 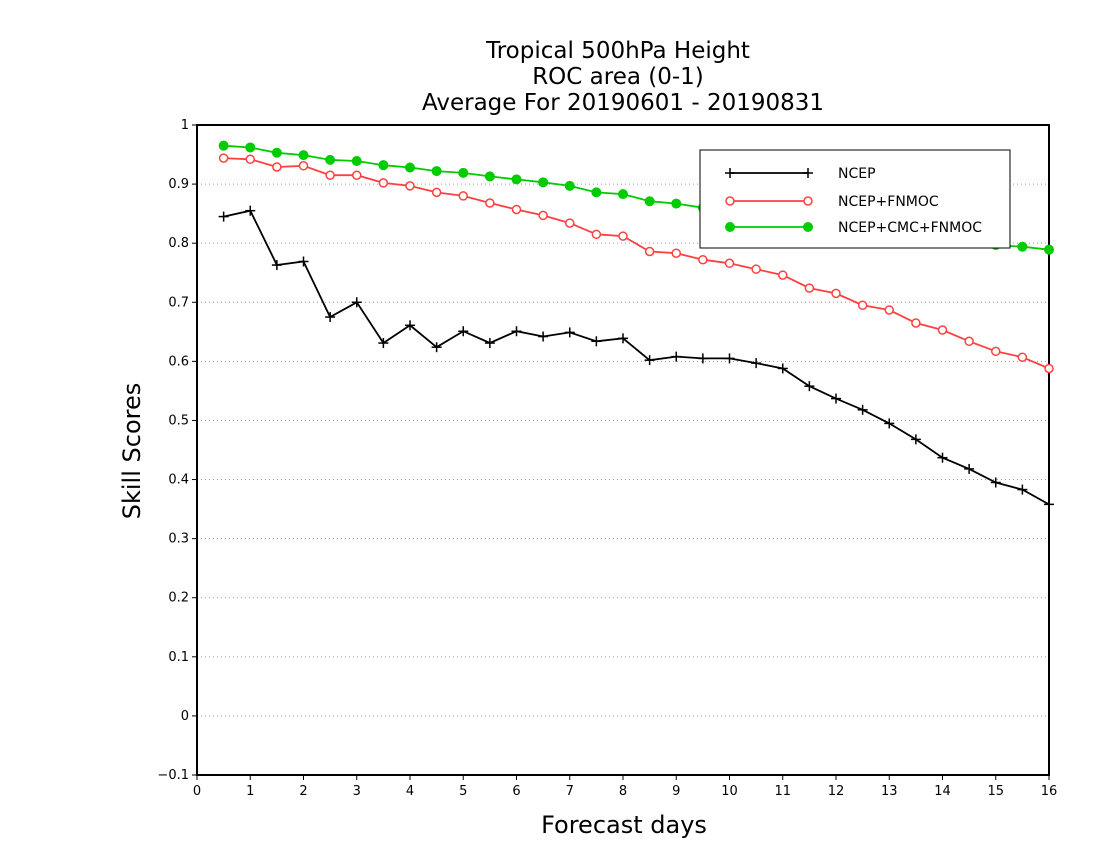 What do you see at coordinates (782, 791) in the screenshot?
I see `x-tick-label: 11` at bounding box center [782, 791].